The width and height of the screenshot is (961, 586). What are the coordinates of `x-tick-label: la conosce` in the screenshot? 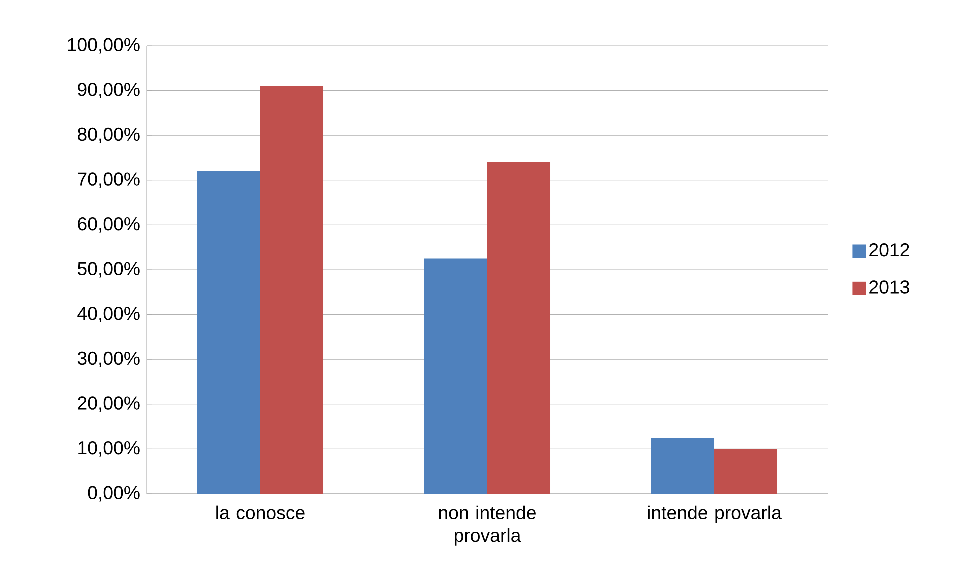 It's located at (260, 513).